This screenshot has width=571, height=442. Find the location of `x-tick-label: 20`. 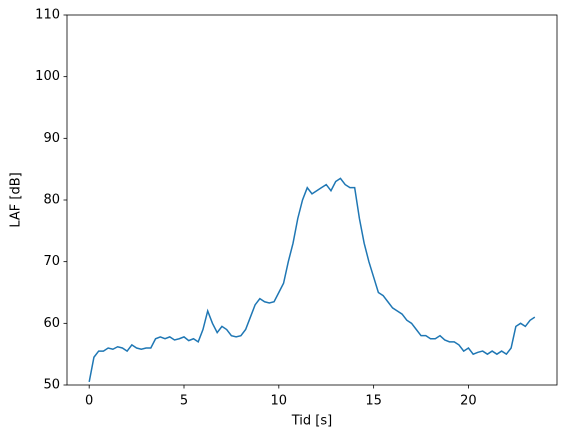

x-tick-label: 20 is located at coordinates (468, 401).